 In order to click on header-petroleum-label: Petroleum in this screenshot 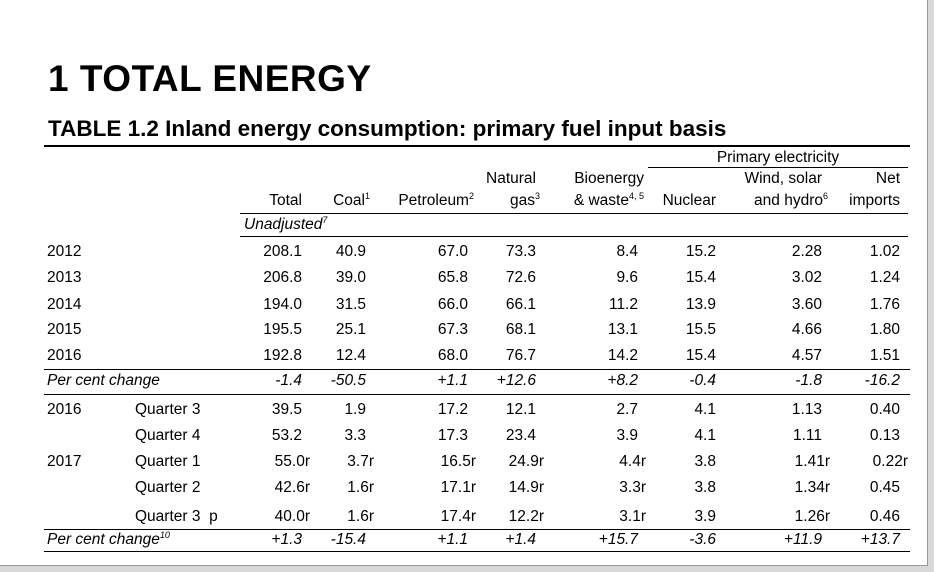, I will do `click(433, 200)`.